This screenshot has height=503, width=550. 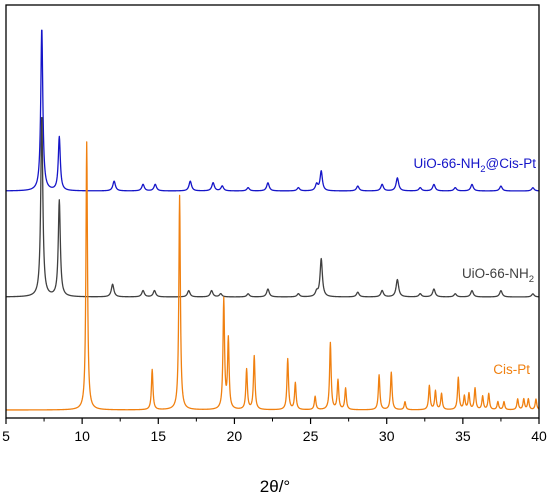 What do you see at coordinates (539, 436) in the screenshot?
I see `x-tick-label-40: 40` at bounding box center [539, 436].